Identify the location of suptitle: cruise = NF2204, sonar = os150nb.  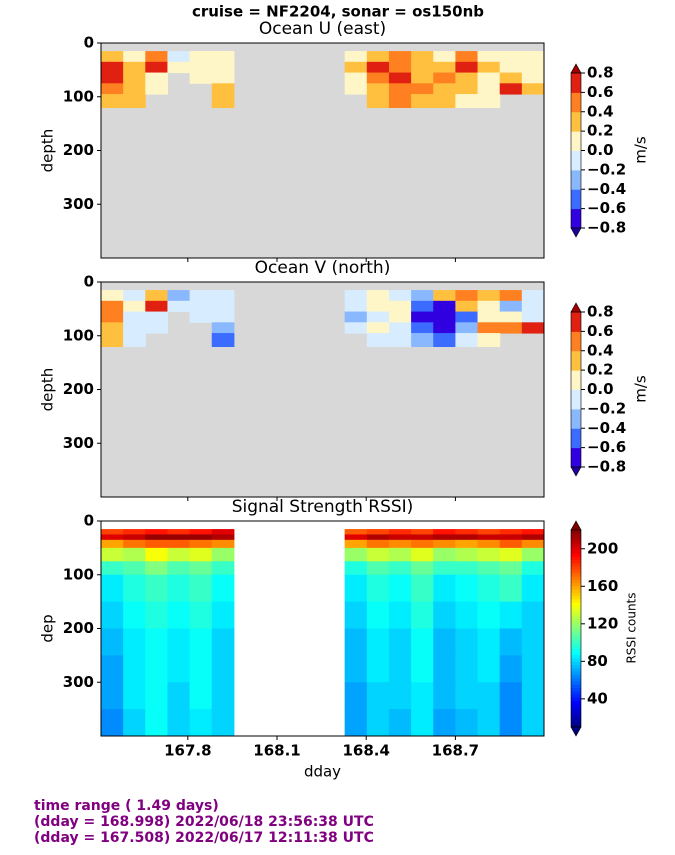
(338, 12).